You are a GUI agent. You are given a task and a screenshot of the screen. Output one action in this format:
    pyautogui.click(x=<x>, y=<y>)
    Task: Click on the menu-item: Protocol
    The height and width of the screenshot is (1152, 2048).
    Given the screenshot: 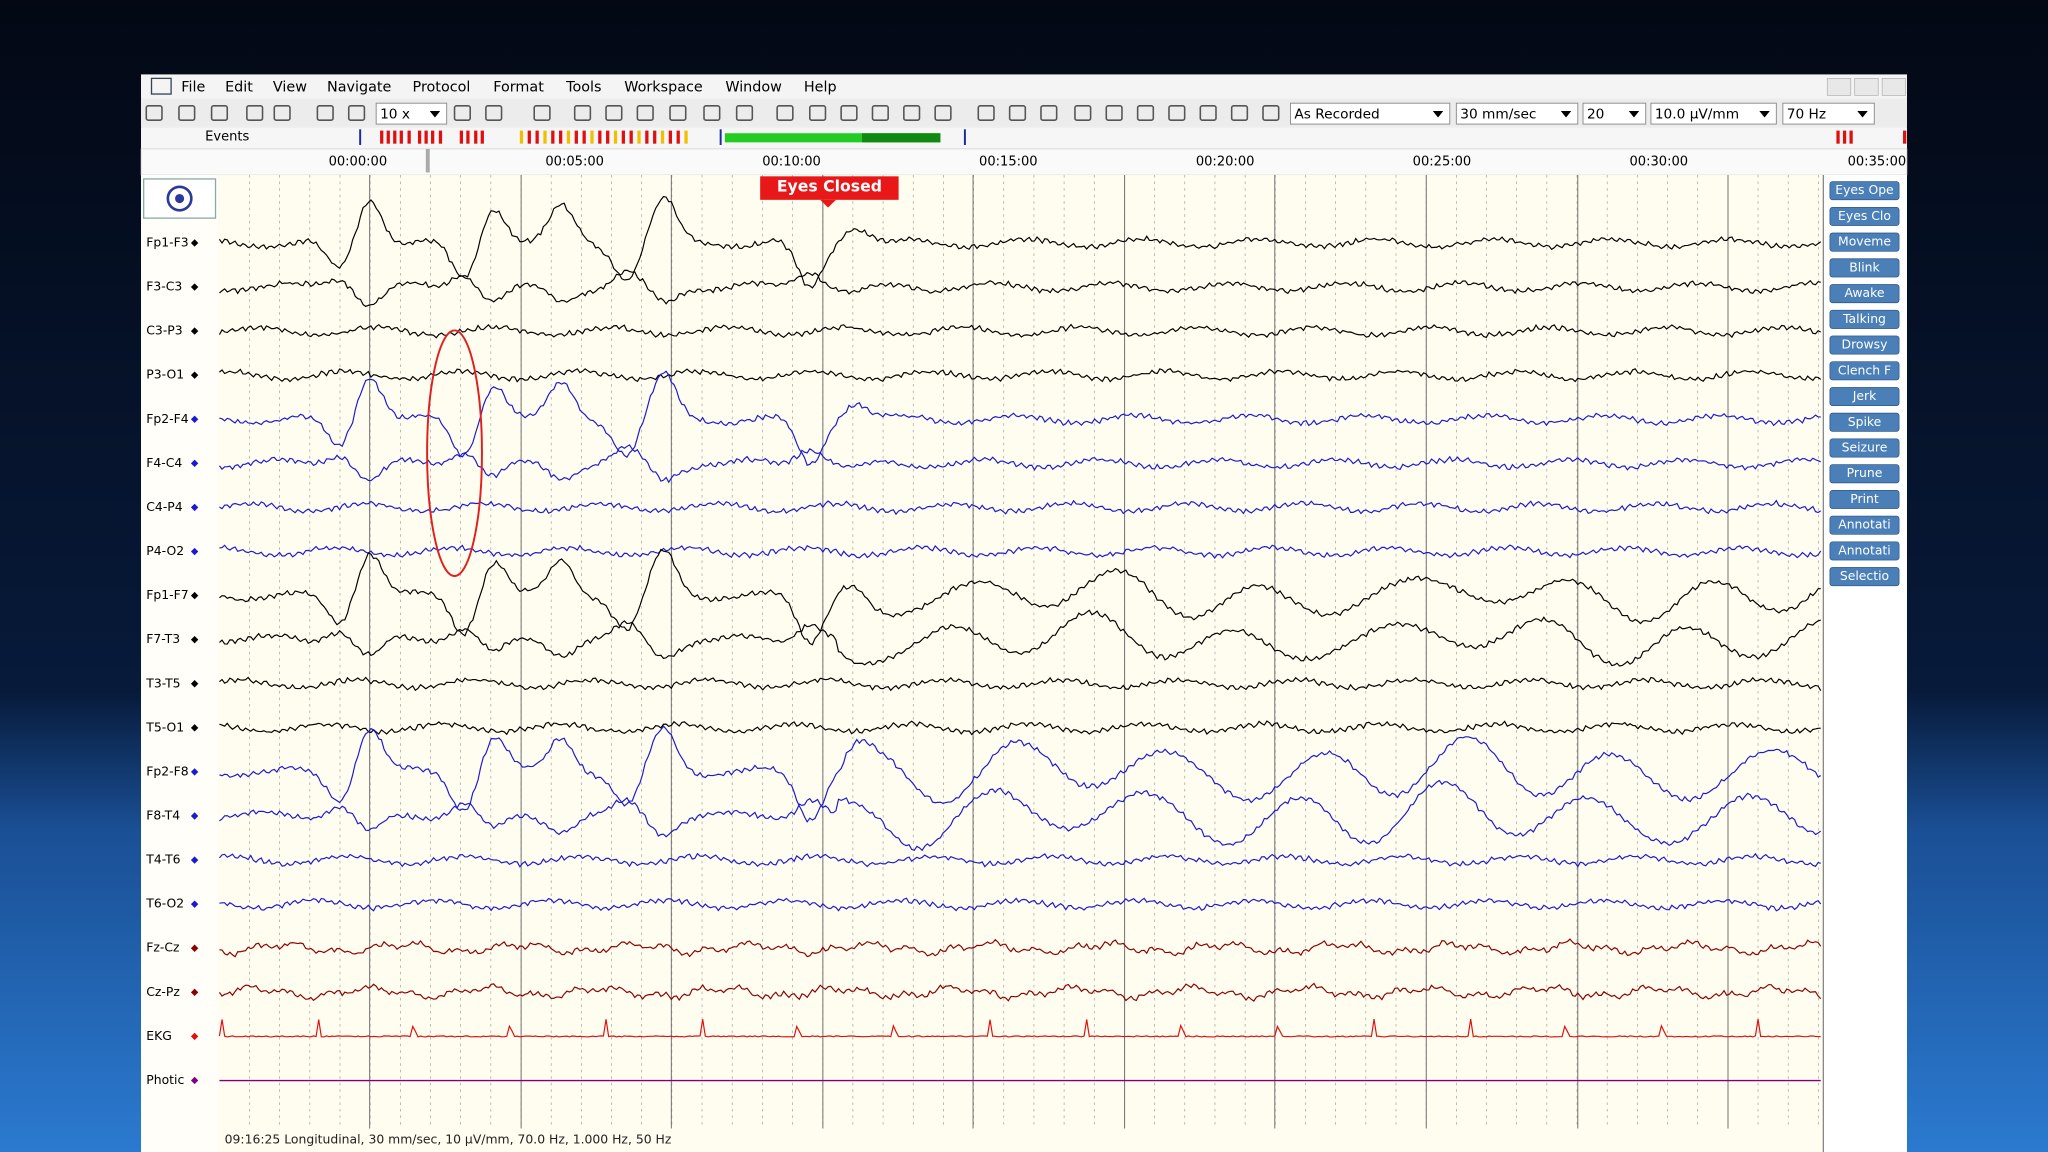 What is the action you would take?
    pyautogui.click(x=442, y=88)
    